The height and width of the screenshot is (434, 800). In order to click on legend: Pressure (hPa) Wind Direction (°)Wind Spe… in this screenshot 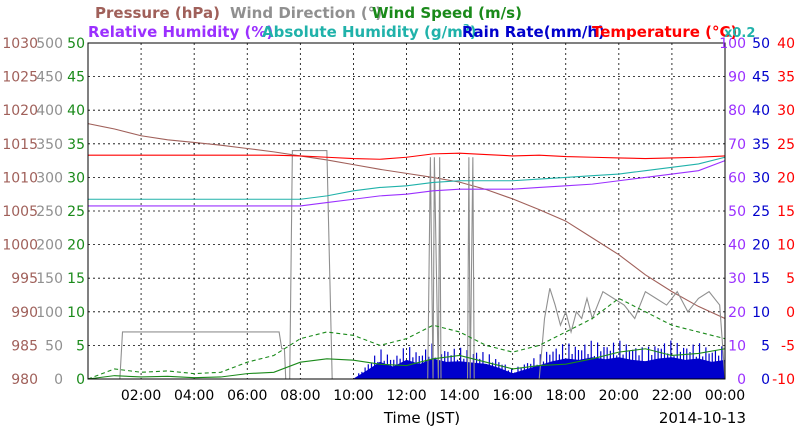, I will do `click(421, 22)`.